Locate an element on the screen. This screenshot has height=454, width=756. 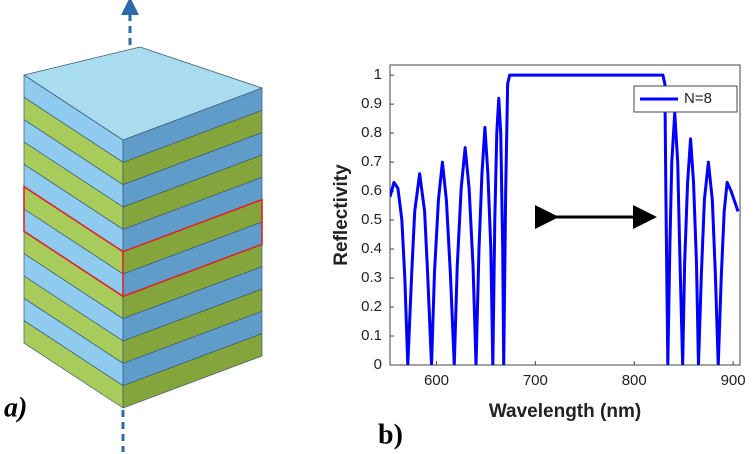
y-tick-label: 0.4 is located at coordinates (371, 248).